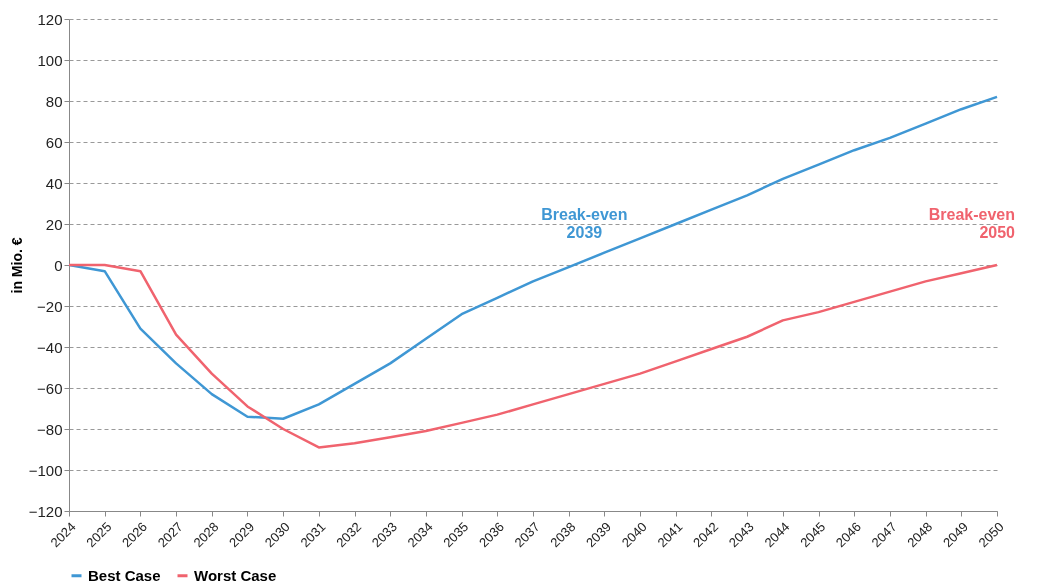 This screenshot has height=586, width=1037. Describe the element at coordinates (50, 429) in the screenshot. I see `y-tick-label: −80` at that location.